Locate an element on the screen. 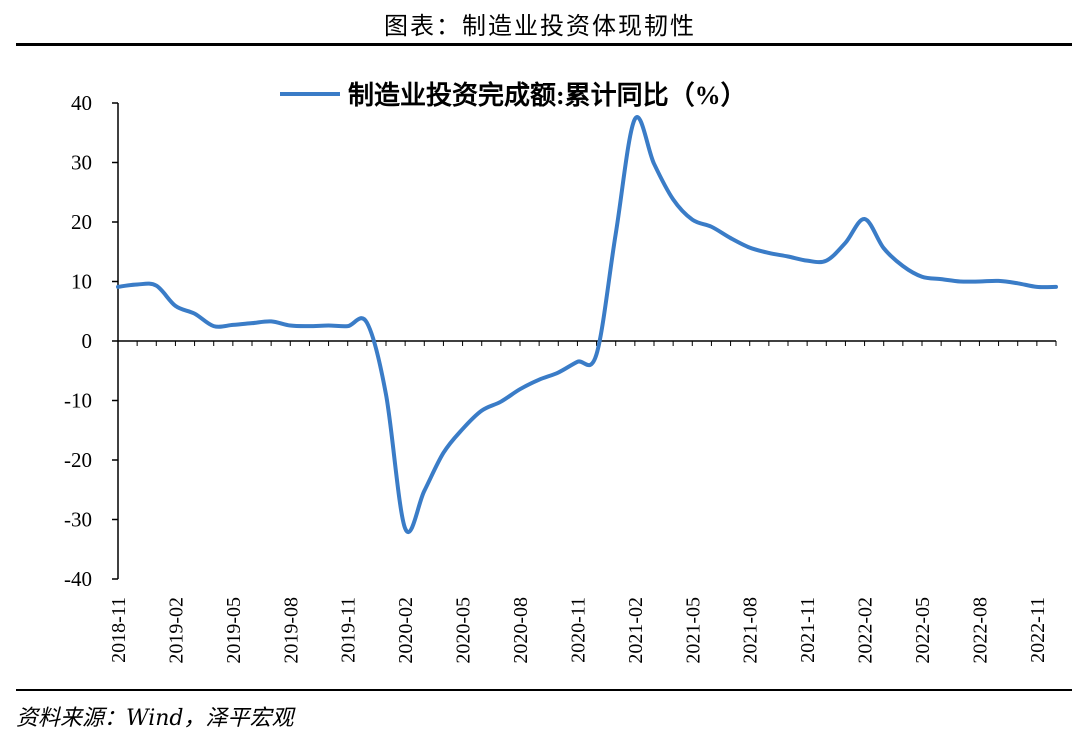  x-tick-label: 2020-08 is located at coordinates (521, 630).